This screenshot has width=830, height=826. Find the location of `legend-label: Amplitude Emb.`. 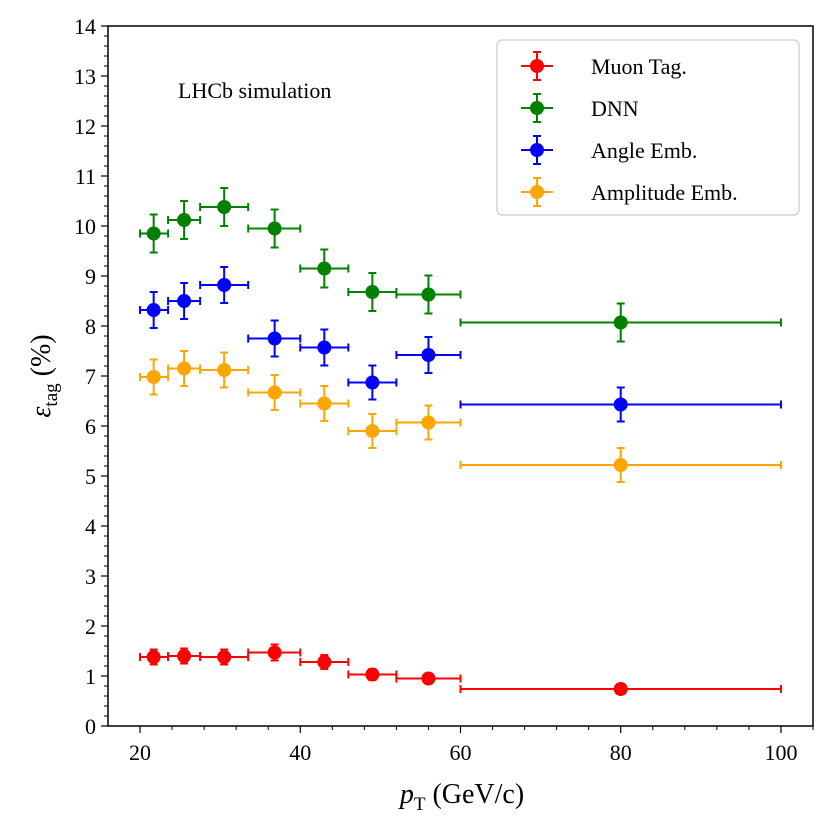

legend-label: Amplitude Emb. is located at coordinates (664, 192).